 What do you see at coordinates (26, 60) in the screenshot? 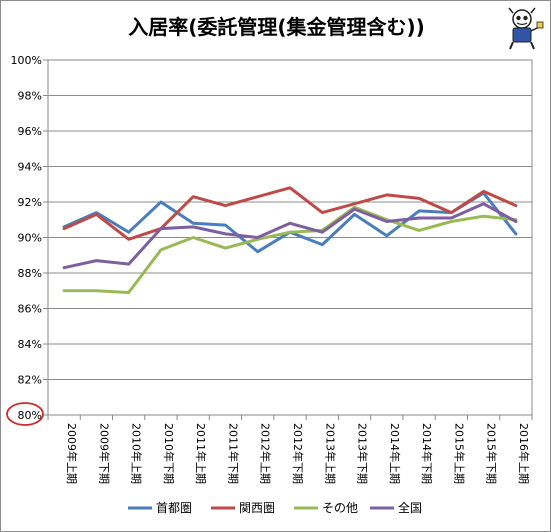
I see `y-tick-label: 100%` at bounding box center [26, 60].